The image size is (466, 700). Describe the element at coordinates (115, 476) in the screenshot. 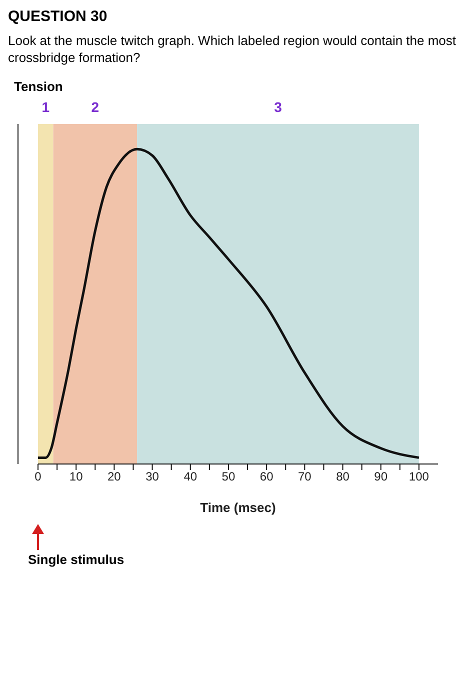

I see `x-tick-label: 20` at that location.